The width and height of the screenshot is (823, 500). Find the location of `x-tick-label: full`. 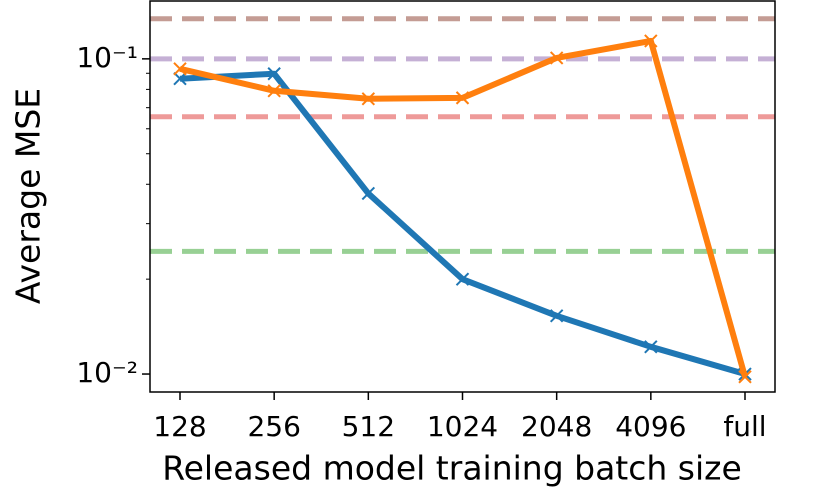

x-tick-label: full is located at coordinates (744, 426).